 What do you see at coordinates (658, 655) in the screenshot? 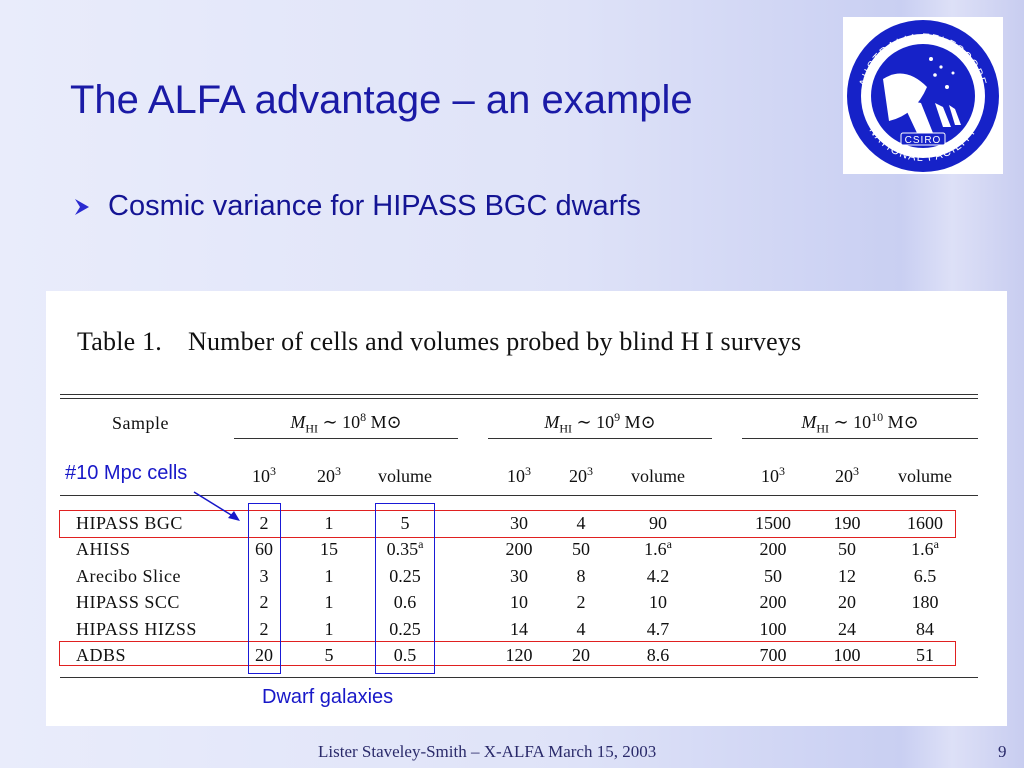
I see `table-cell: 8.6` at bounding box center [658, 655].